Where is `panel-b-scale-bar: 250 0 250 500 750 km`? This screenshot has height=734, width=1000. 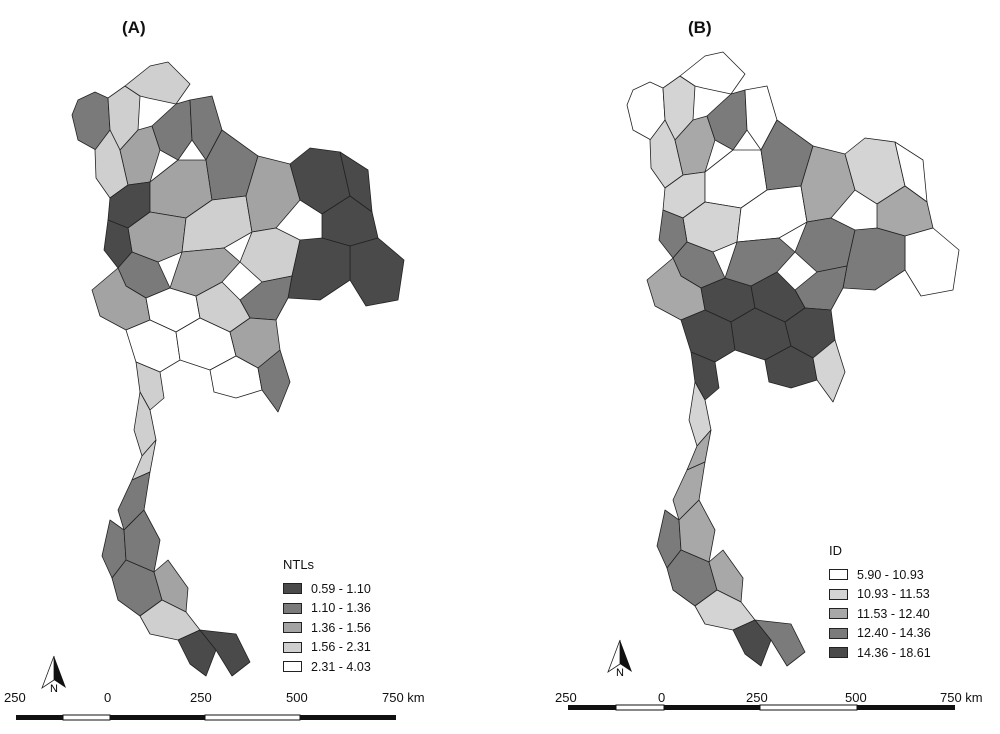 panel-b-scale-bar: 250 0 250 500 750 km is located at coordinates (750, 710).